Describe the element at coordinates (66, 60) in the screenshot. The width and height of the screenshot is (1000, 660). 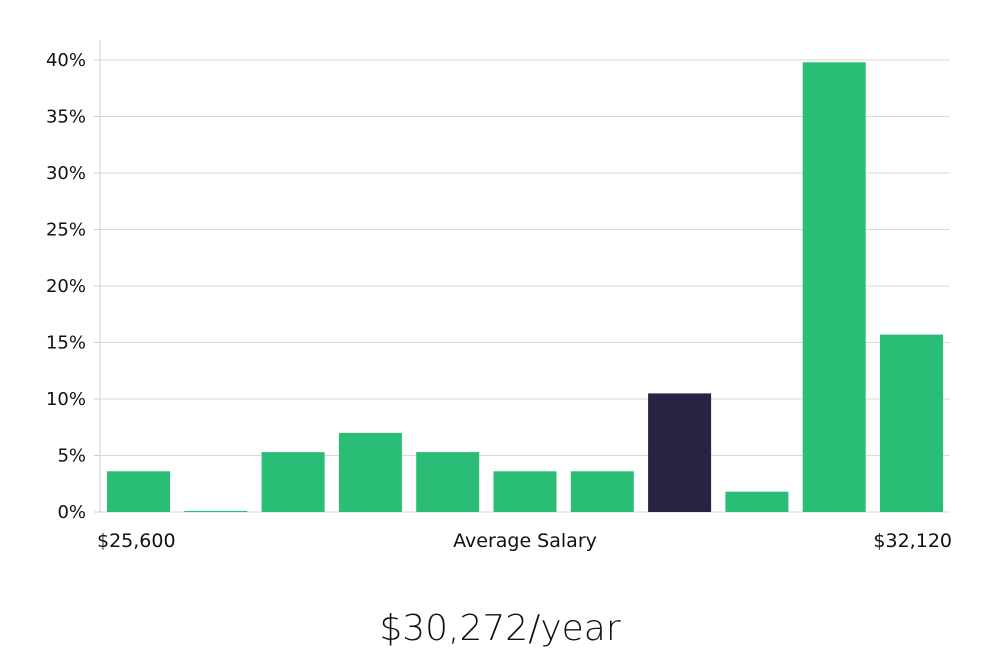
I see `y-tick-label: 40%` at that location.